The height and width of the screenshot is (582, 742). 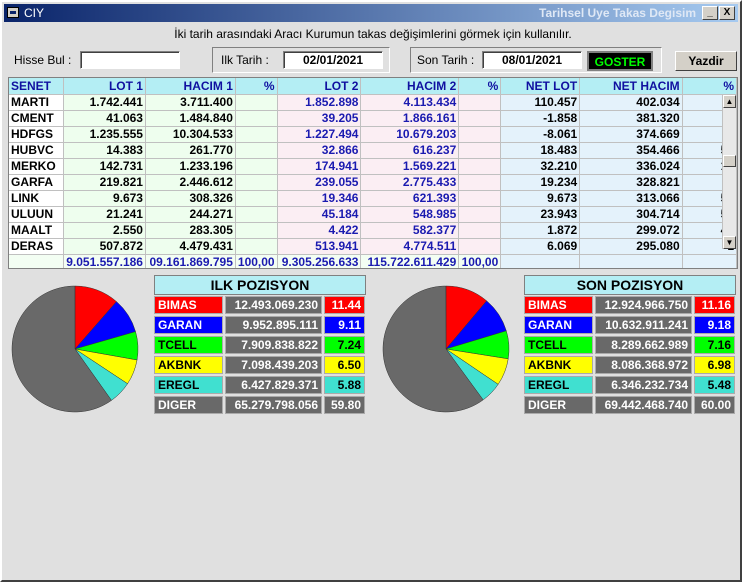 I want to click on senet-cell: MERKO, so click(x=37, y=166).